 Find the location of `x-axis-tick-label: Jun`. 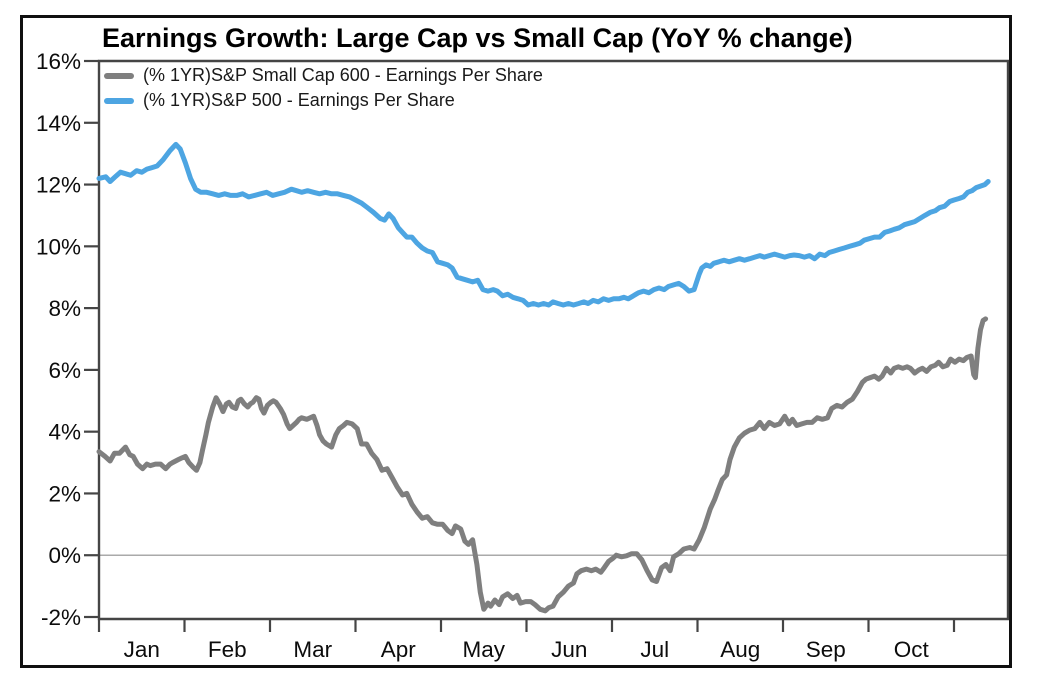

x-axis-tick-label: Jun is located at coordinates (569, 649).